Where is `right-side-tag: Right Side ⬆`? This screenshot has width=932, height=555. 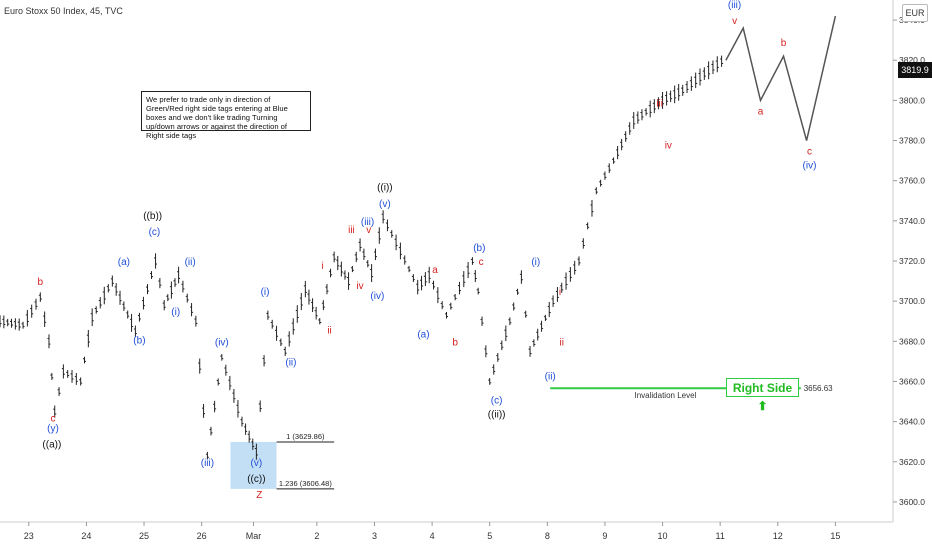
right-side-tag: Right Side ⬆ is located at coordinates (762, 395).